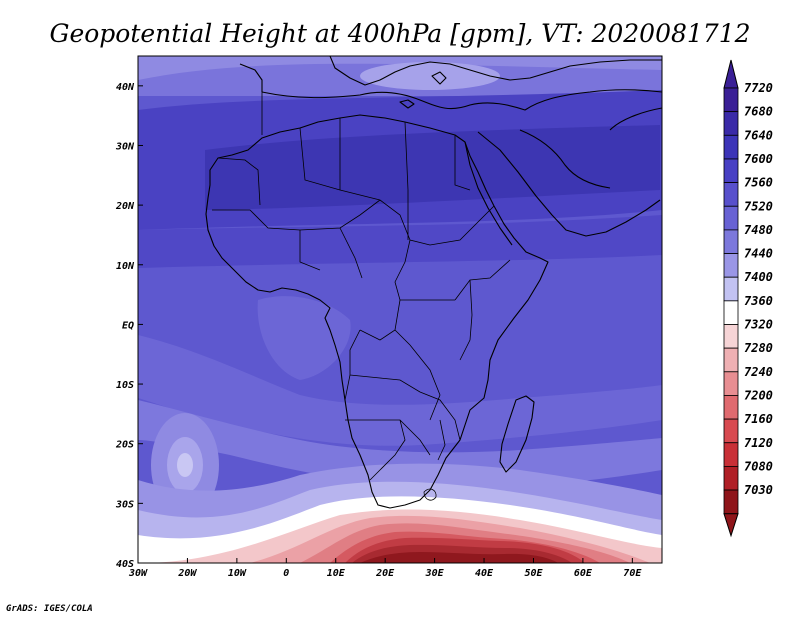 The height and width of the screenshot is (618, 800). Describe the element at coordinates (125, 564) in the screenshot. I see `y-tick-label: 40S` at that location.